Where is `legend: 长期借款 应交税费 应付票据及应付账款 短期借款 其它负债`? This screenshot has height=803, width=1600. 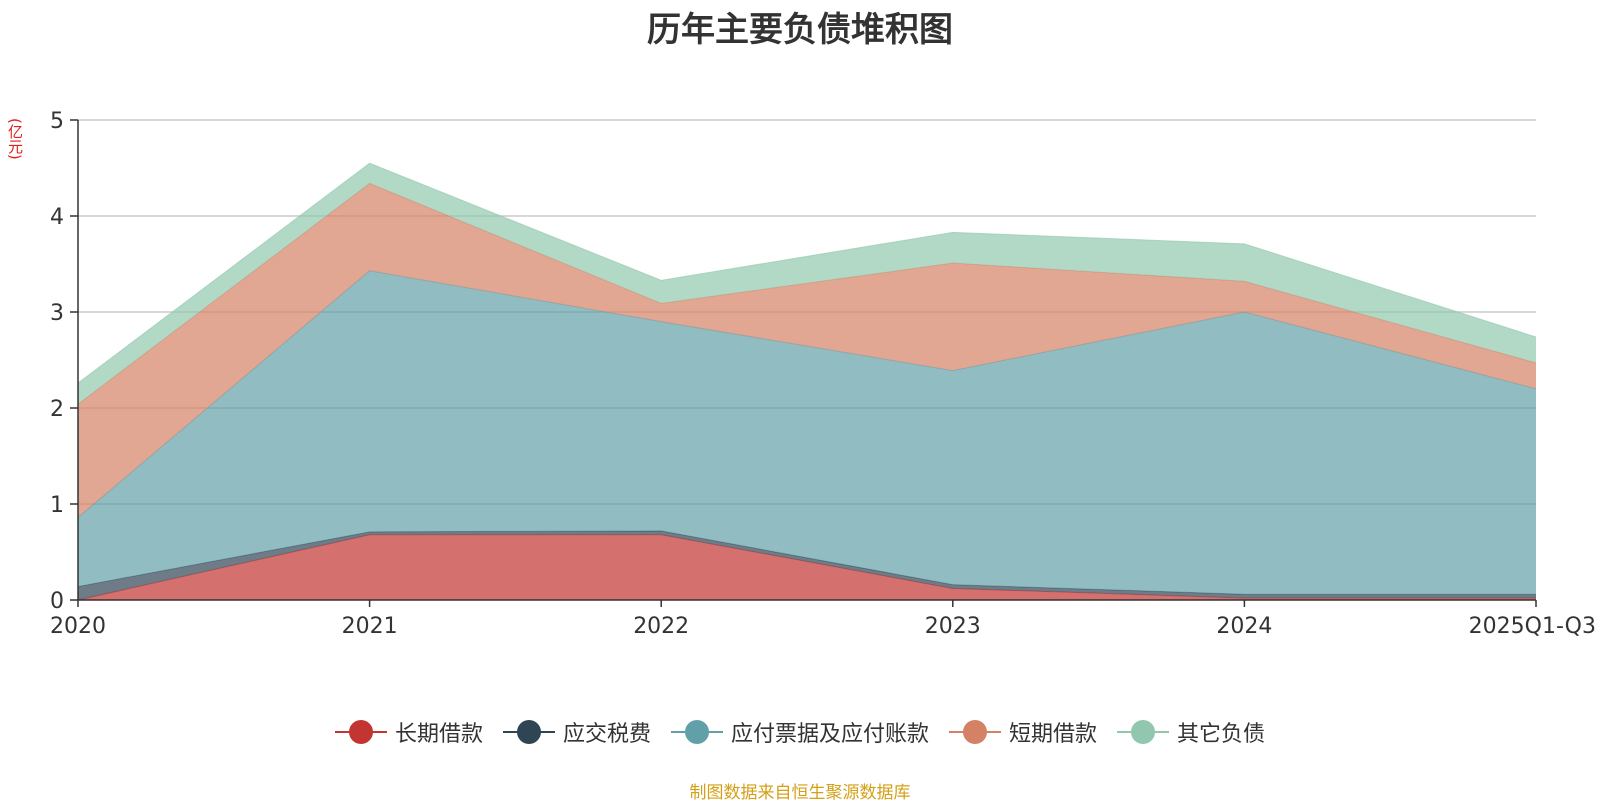 legend: 长期借款 应交税费 应付票据及应付账款 短期借款 其它负债 is located at coordinates (800, 732).